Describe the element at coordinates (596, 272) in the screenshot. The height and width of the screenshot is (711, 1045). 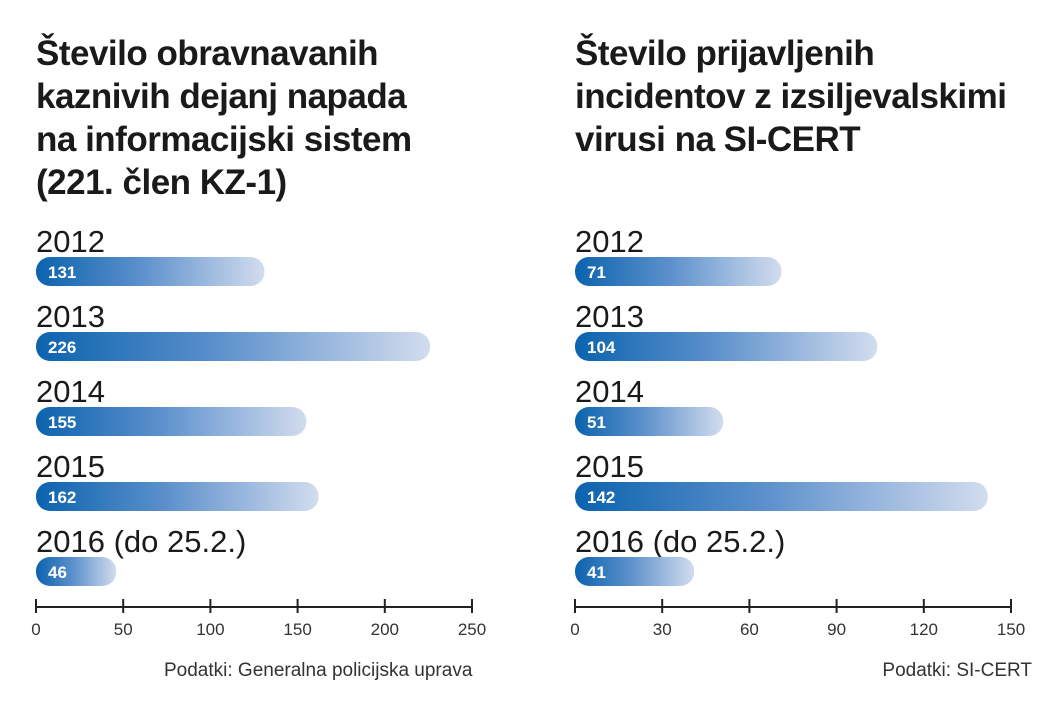
I see `bar-value-label: 71` at that location.